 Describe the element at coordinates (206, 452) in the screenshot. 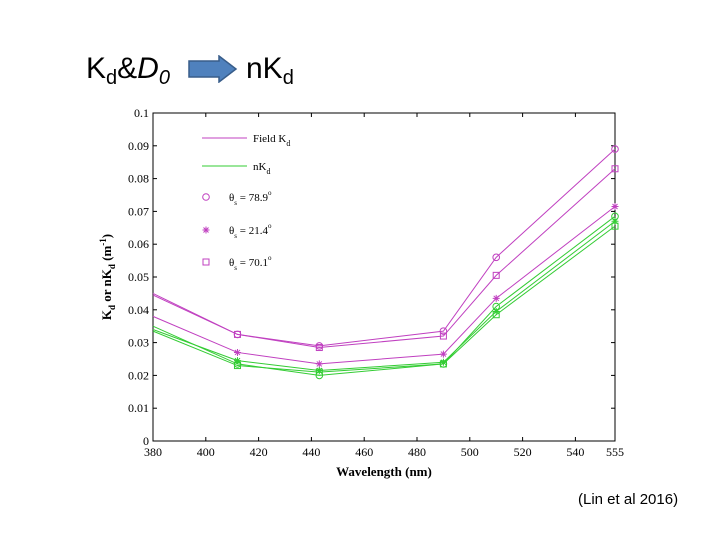

I see `x-tick-label: 400` at that location.